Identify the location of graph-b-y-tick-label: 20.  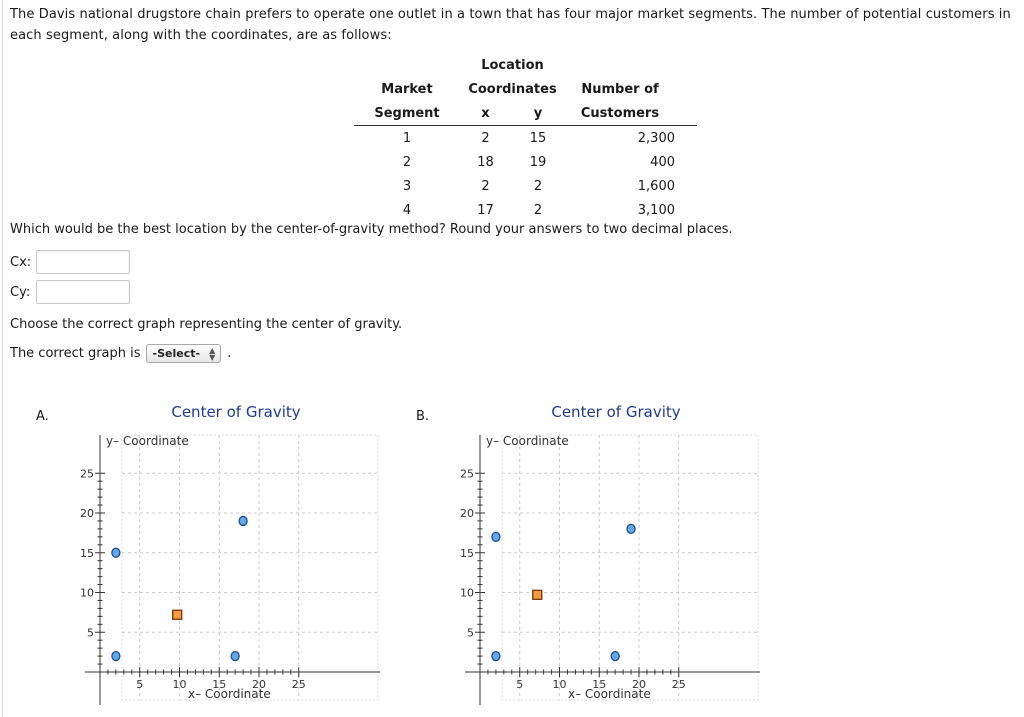
(467, 513).